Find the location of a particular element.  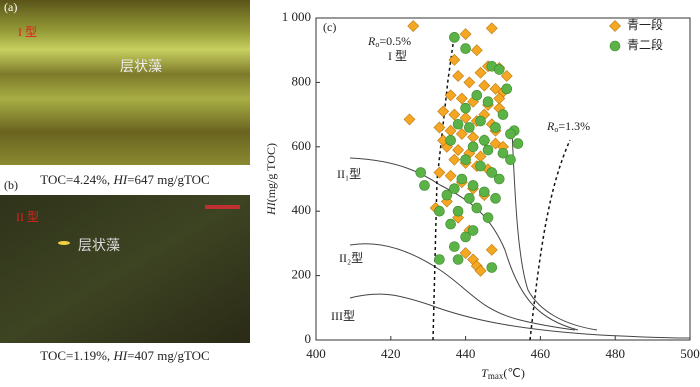

text-part: HI is located at coordinates (271, 208).